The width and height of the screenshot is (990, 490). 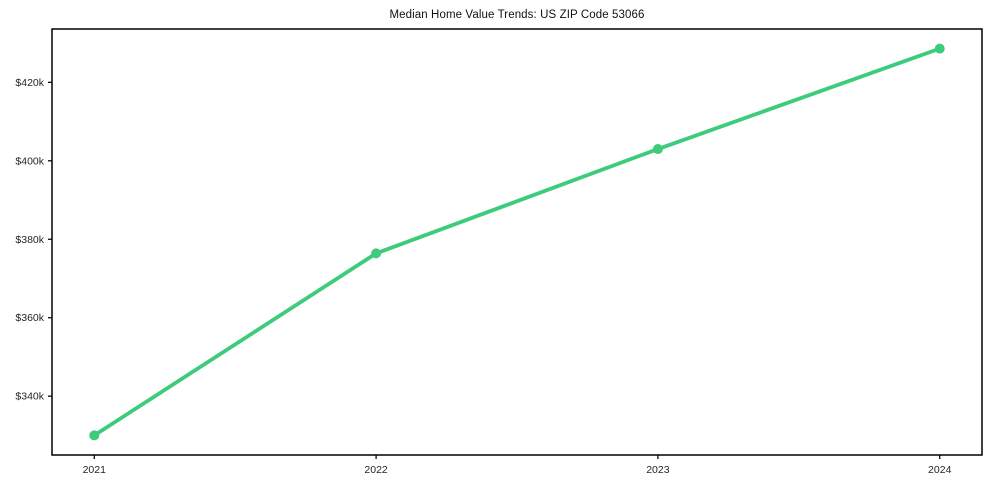 I want to click on y-tick-label: $380k, so click(x=29, y=240).